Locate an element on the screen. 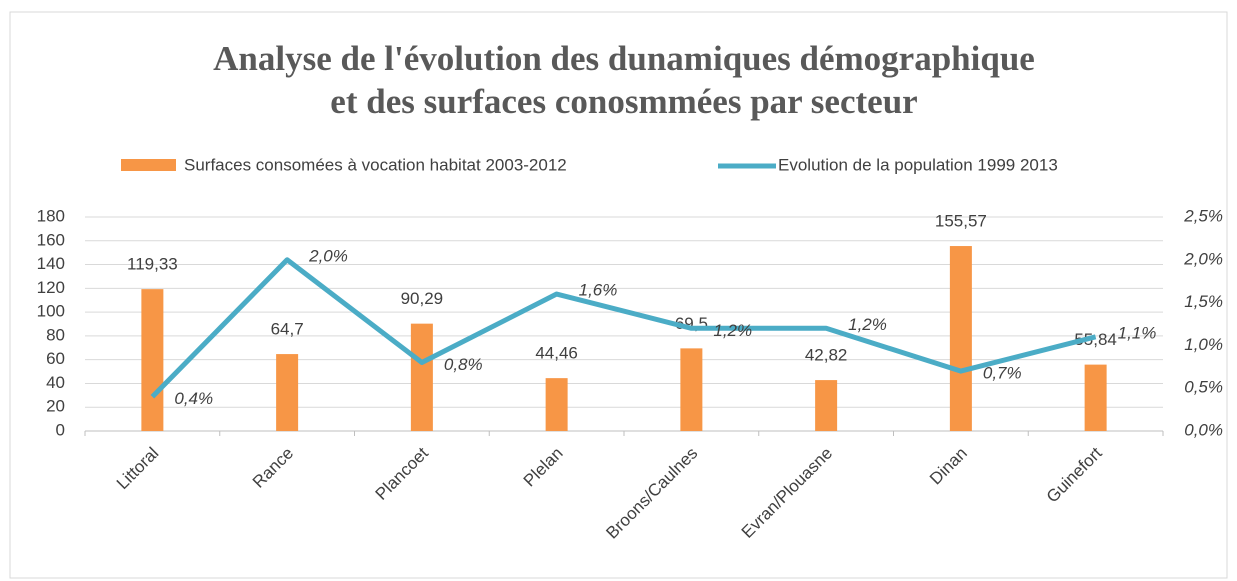 Image resolution: width=1237 pixels, height=581 pixels. y2-tick-label: 1,5% is located at coordinates (1203, 301).